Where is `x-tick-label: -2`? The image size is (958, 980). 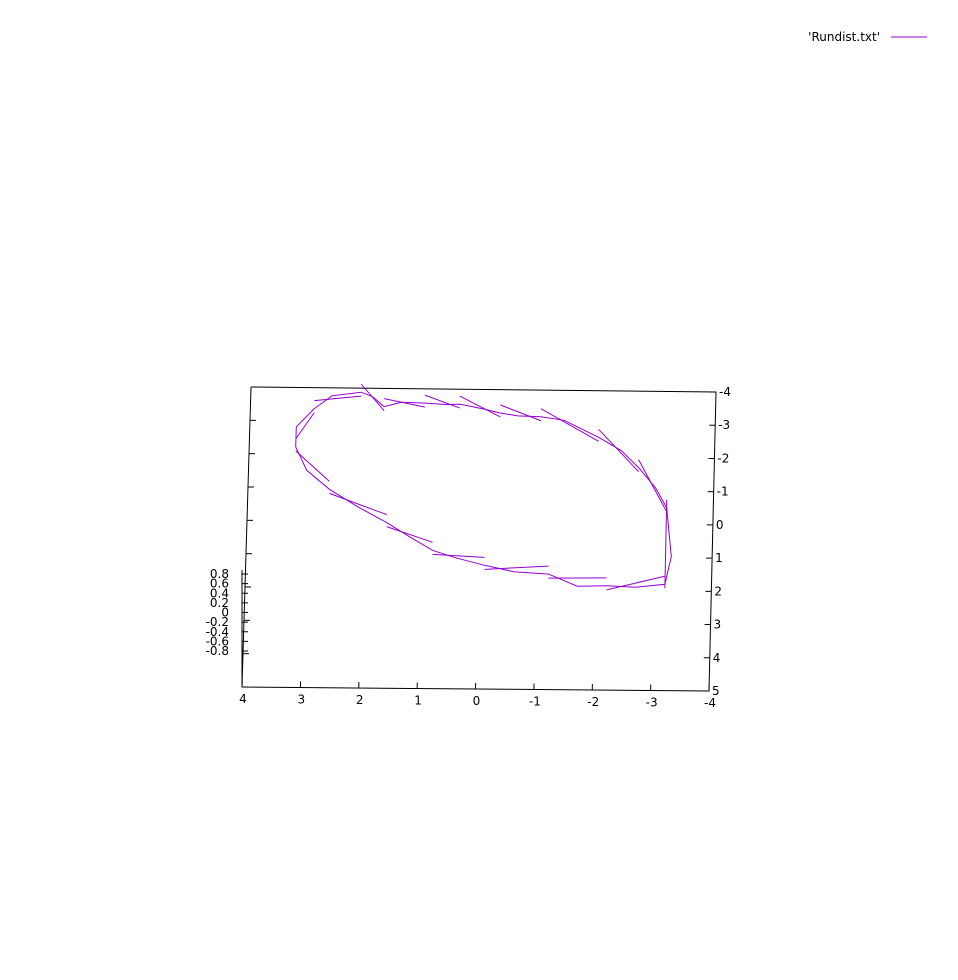
x-tick-label: -2 is located at coordinates (593, 702).